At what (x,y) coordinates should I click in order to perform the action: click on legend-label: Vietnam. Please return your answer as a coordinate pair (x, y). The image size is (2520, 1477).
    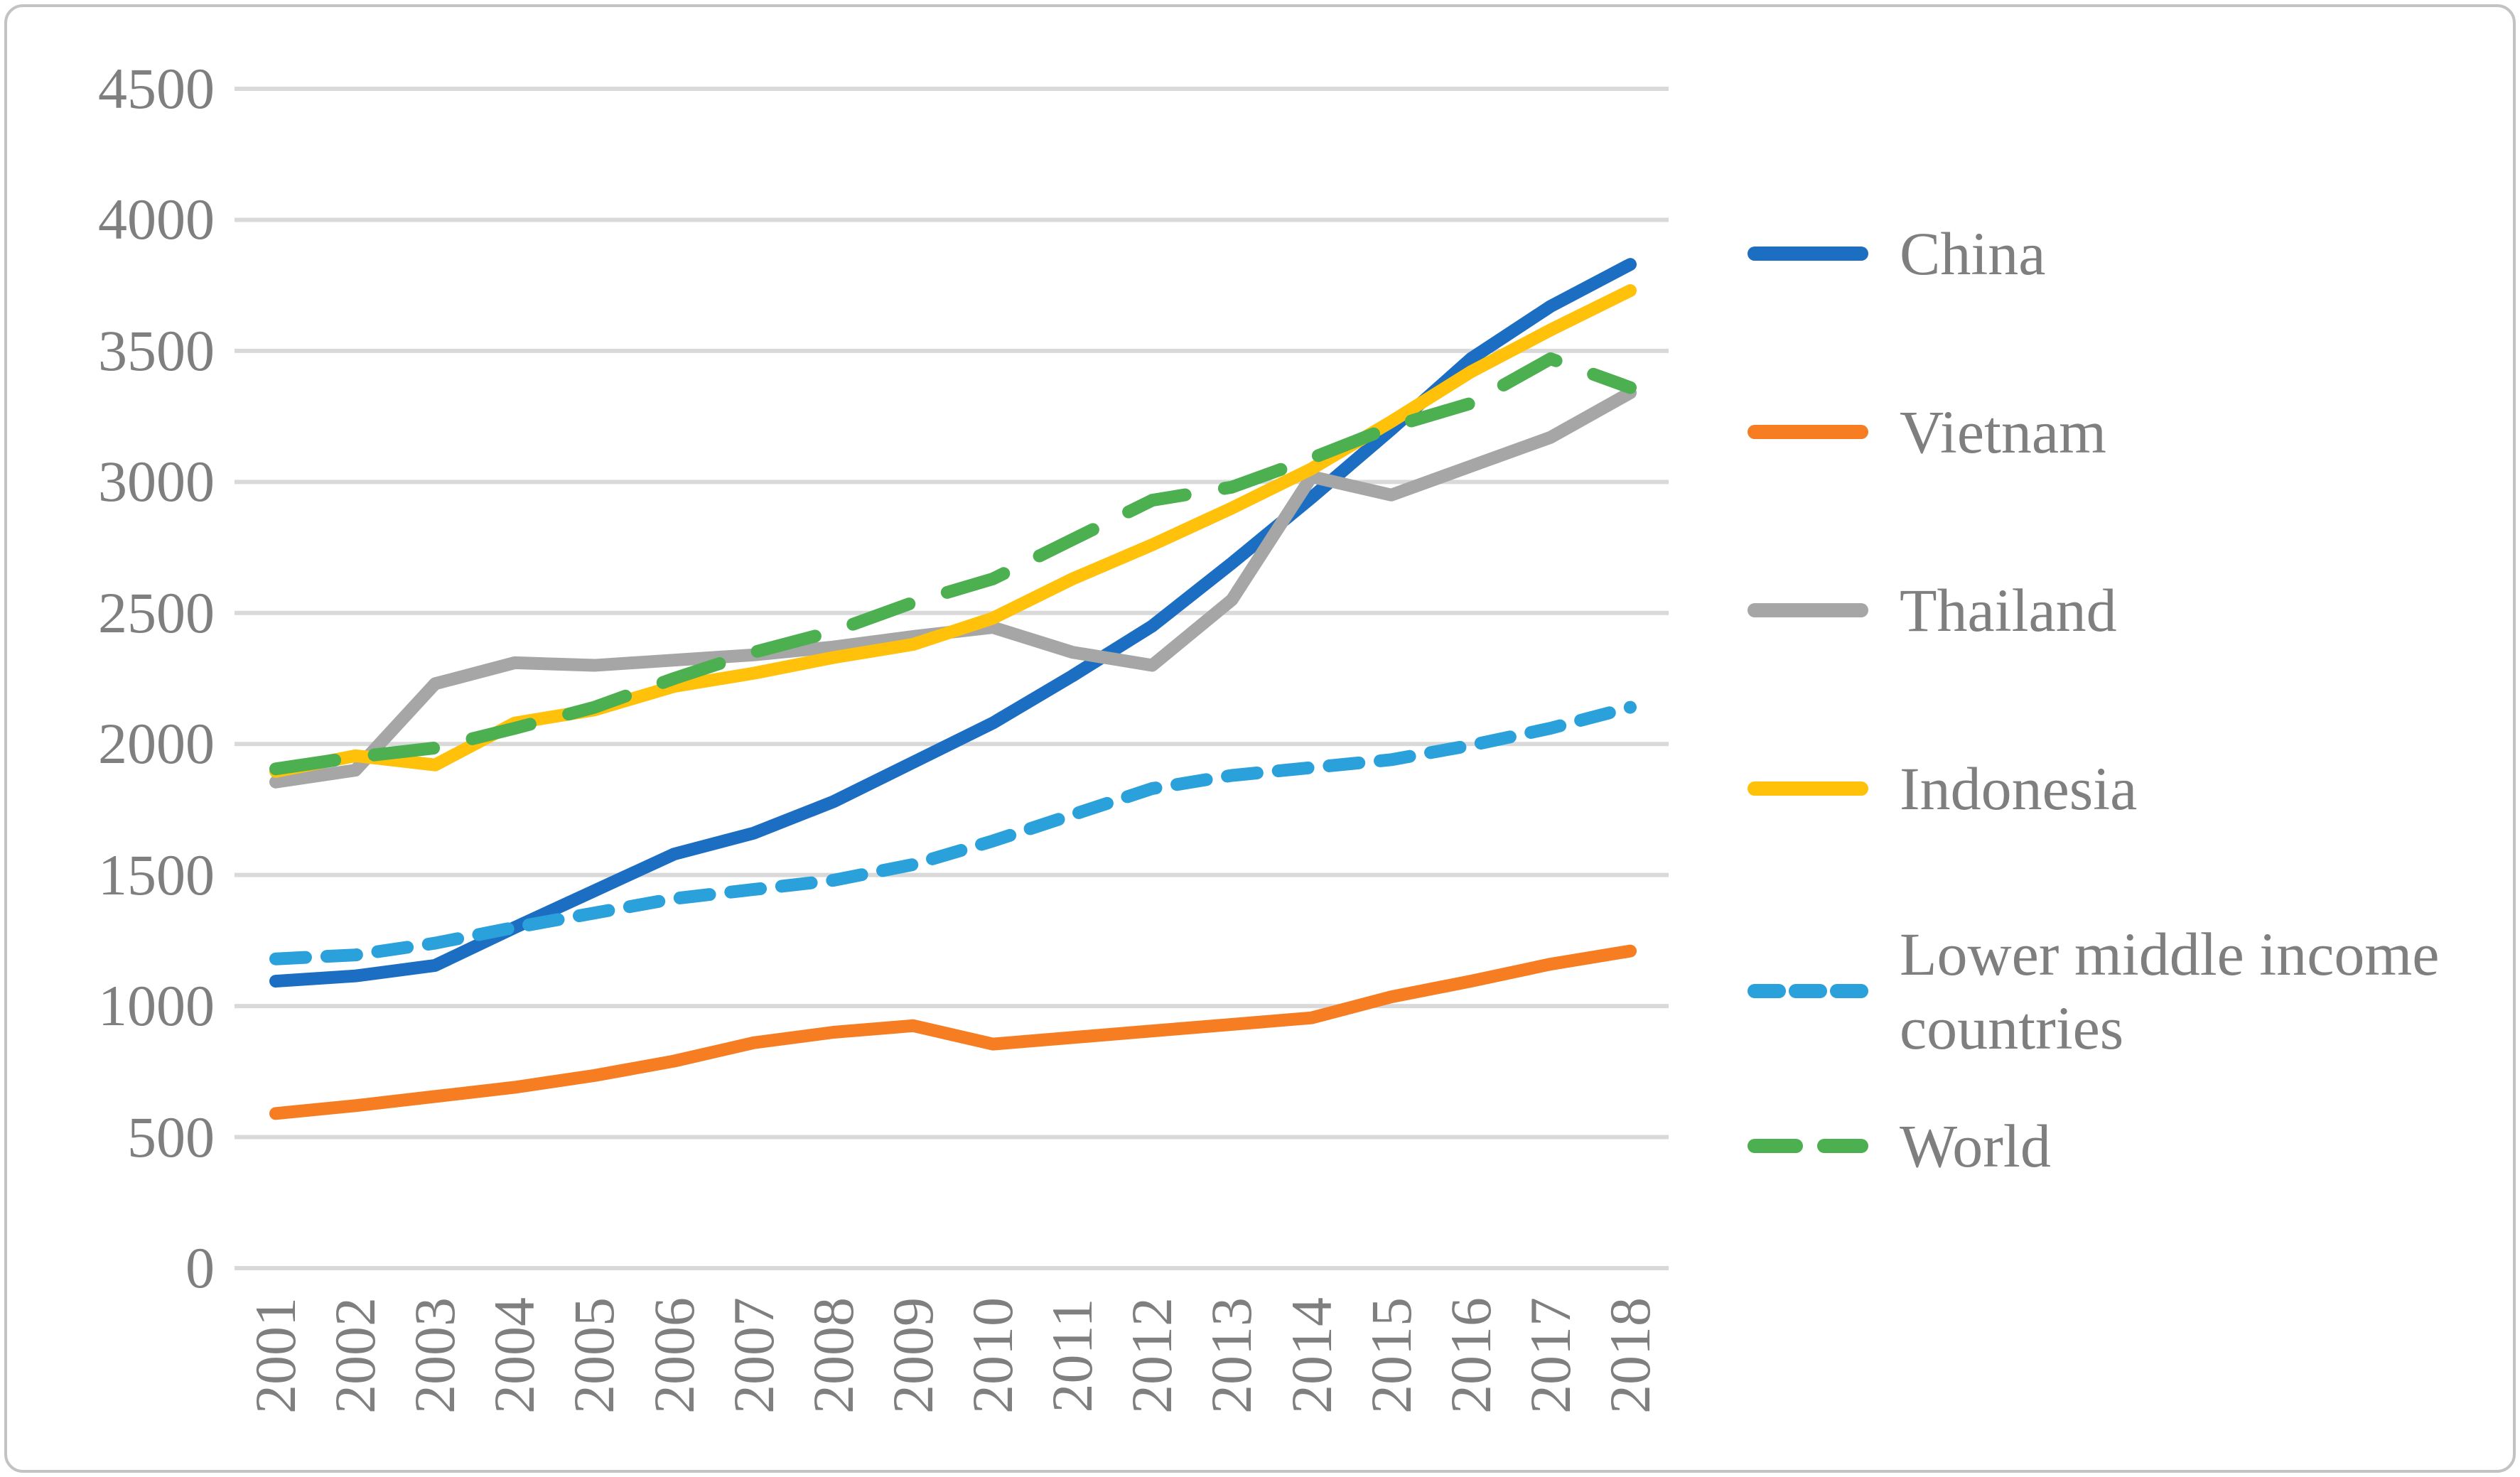
    Looking at the image, I should click on (2003, 432).